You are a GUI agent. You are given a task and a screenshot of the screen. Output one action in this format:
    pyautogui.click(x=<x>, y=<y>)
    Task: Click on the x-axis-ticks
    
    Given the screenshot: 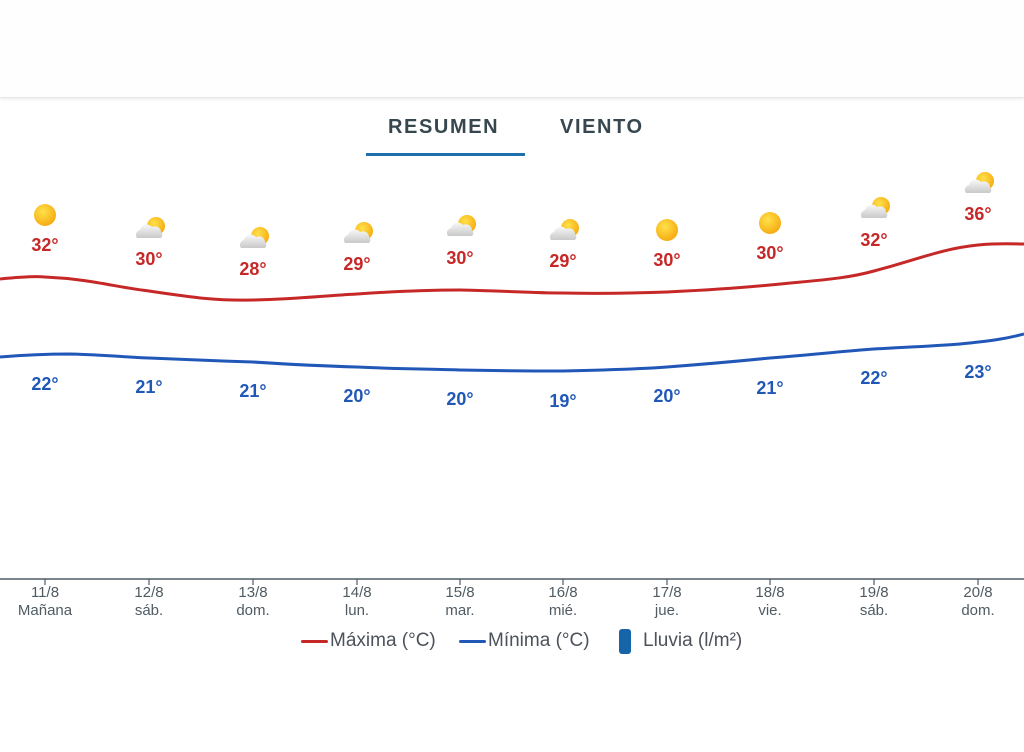 What is the action you would take?
    pyautogui.click(x=511, y=582)
    